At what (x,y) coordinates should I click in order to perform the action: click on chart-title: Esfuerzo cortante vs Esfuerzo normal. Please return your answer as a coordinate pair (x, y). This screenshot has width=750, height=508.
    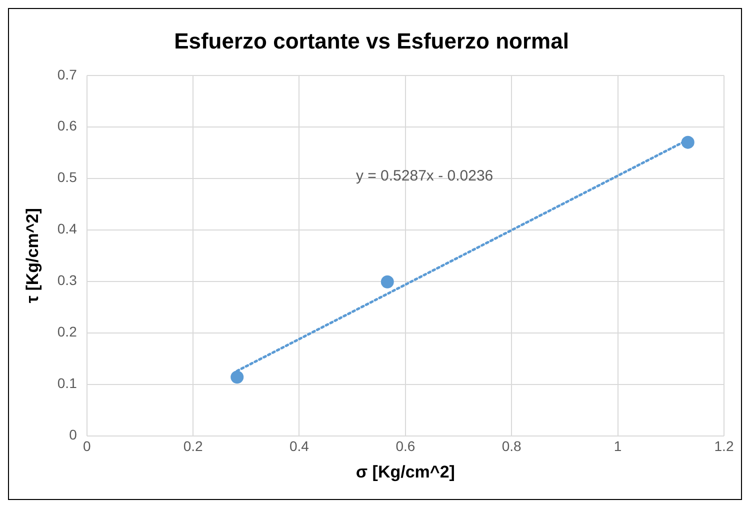
    Looking at the image, I should click on (371, 41).